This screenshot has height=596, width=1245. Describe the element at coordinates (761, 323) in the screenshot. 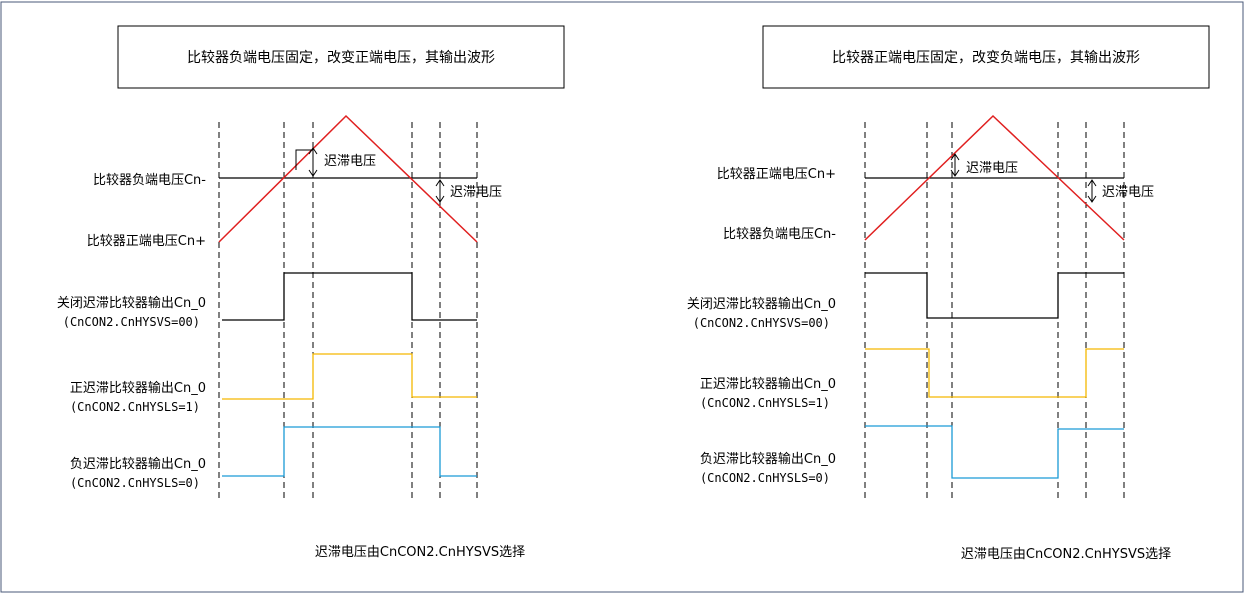

I see `right-out-off-sub: (CnCON2.CnHYSVS=00)` at that location.